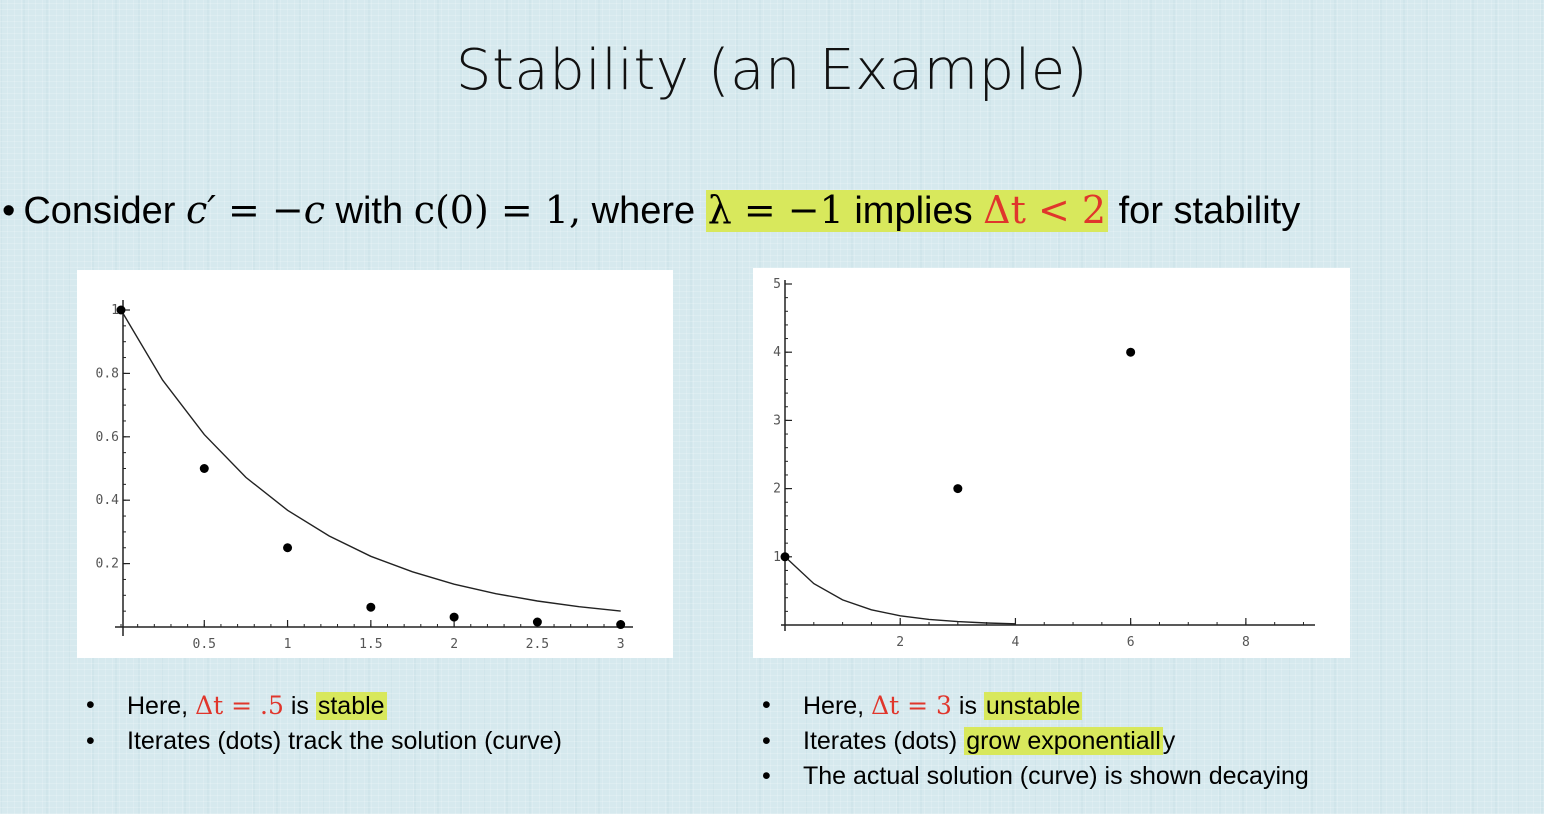 The width and height of the screenshot is (1544, 814). Describe the element at coordinates (99, 211) in the screenshot. I see `consider-text: Consider` at that location.